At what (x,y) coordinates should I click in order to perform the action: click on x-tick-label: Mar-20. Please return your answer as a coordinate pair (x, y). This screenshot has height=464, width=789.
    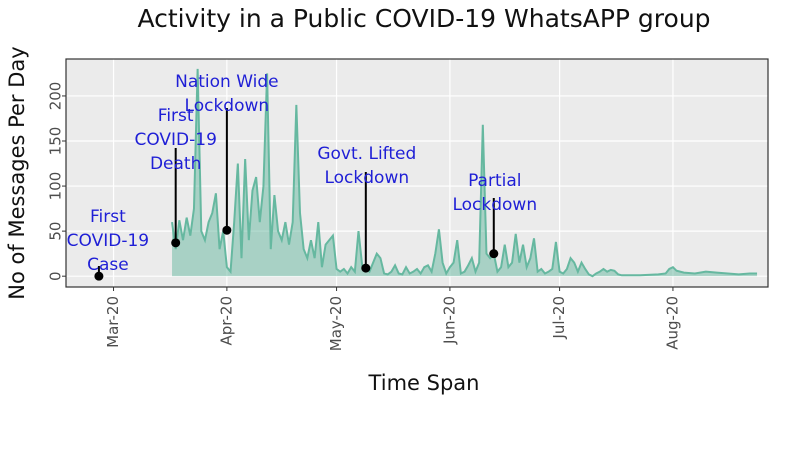
    Looking at the image, I should click on (113, 322).